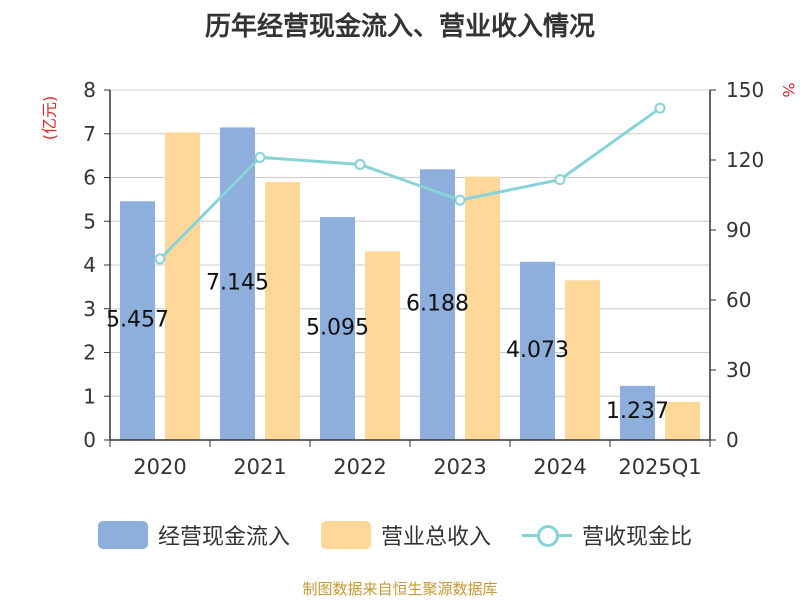 This screenshot has width=800, height=600. Describe the element at coordinates (89, 221) in the screenshot. I see `y-left-tick-label: 5` at that location.